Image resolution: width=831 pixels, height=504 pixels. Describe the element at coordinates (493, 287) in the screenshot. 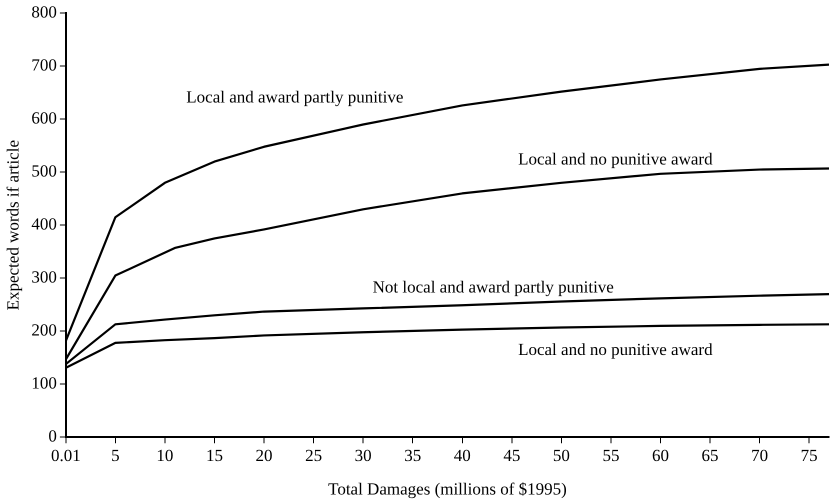

I see `series-label: Not local and award partly punitive` at that location.